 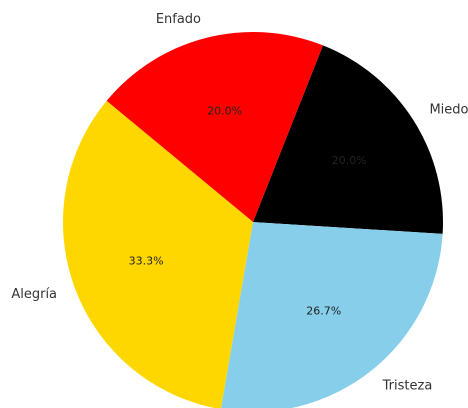 I want to click on value-label: 26.7%, so click(x=323, y=310).